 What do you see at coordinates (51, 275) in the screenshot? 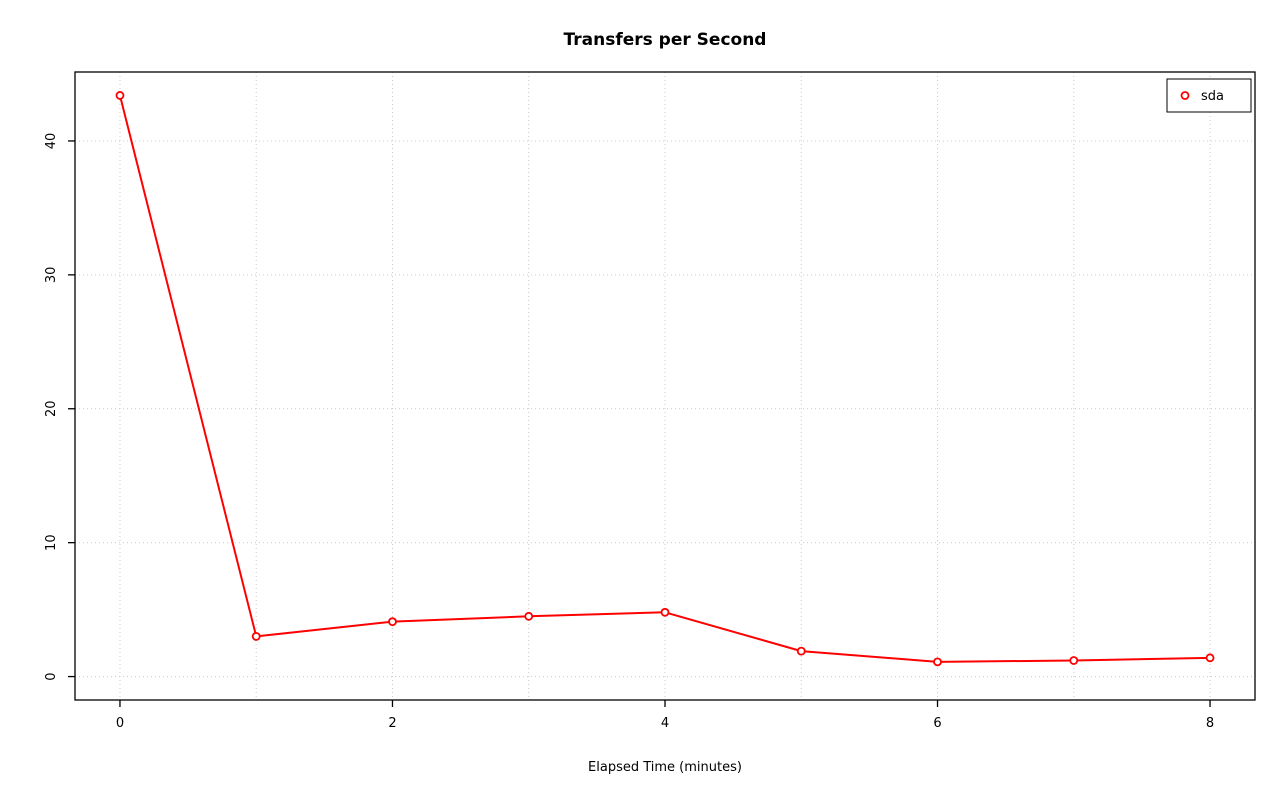
I see `y-tick-label: 30` at bounding box center [51, 275].